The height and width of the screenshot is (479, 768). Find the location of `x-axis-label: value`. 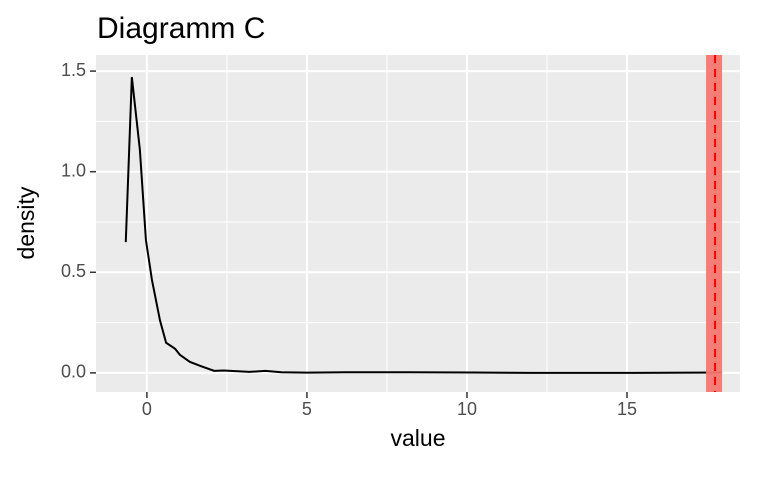

x-axis-label: value is located at coordinates (418, 438).